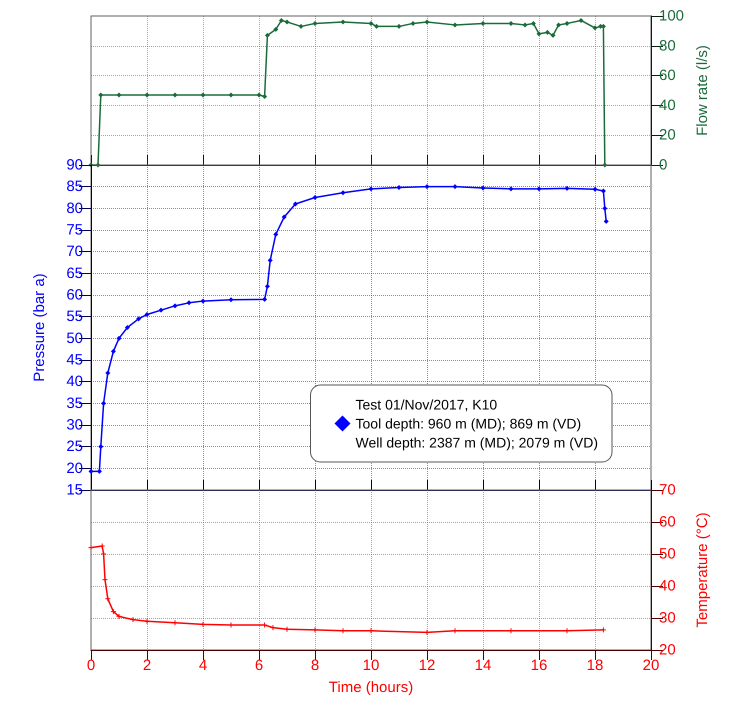 The width and height of the screenshot is (732, 704). I want to click on y-axis-title: Pressure (bar a), so click(39, 327).